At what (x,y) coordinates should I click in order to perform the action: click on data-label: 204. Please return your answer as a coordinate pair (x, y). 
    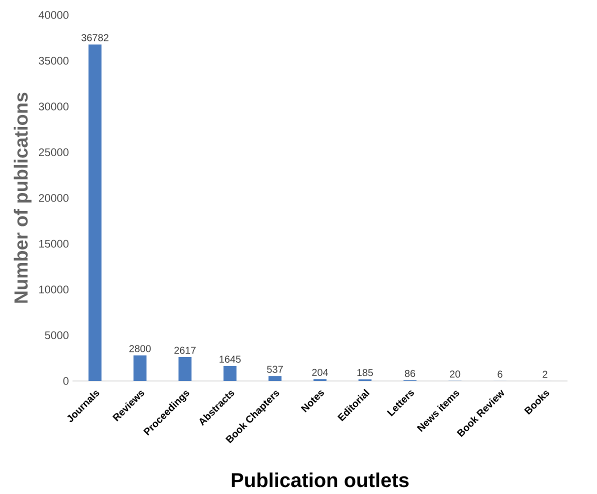
    Looking at the image, I should click on (320, 372).